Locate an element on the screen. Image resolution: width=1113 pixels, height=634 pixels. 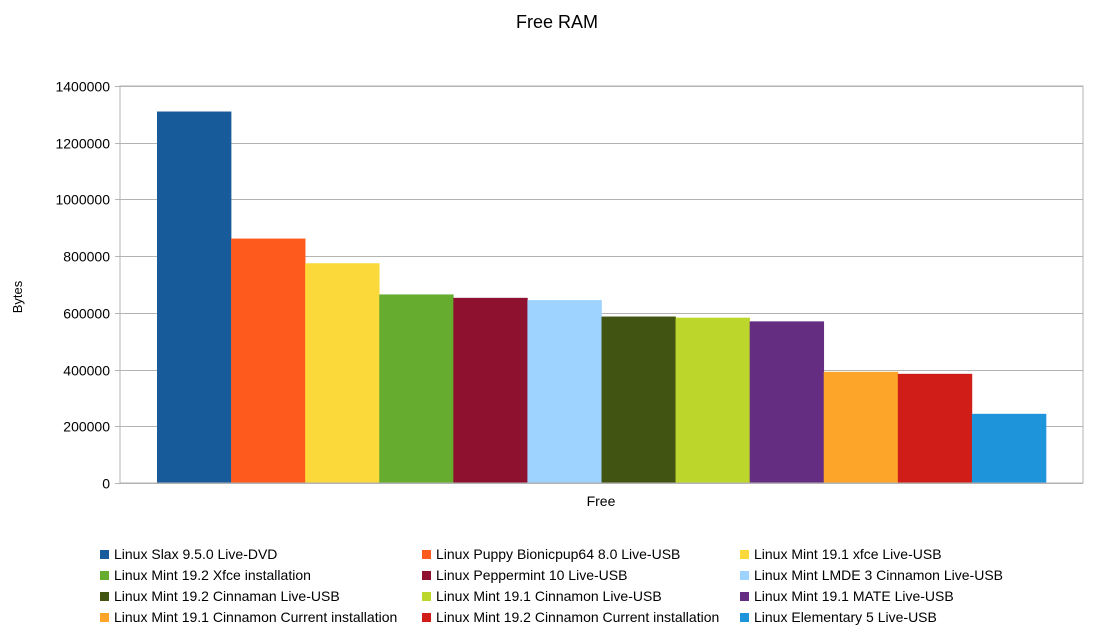
y-tick-label: 1200000 is located at coordinates (82, 144).